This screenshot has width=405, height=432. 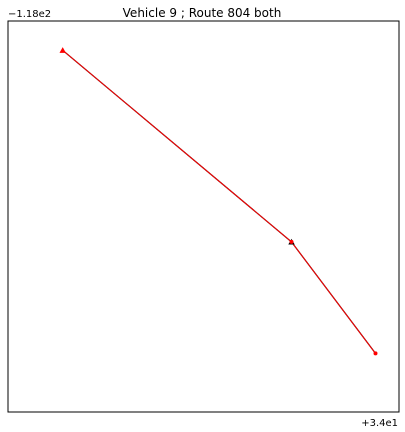 I want to click on x-offset-label: +3.4e1, so click(x=379, y=423).